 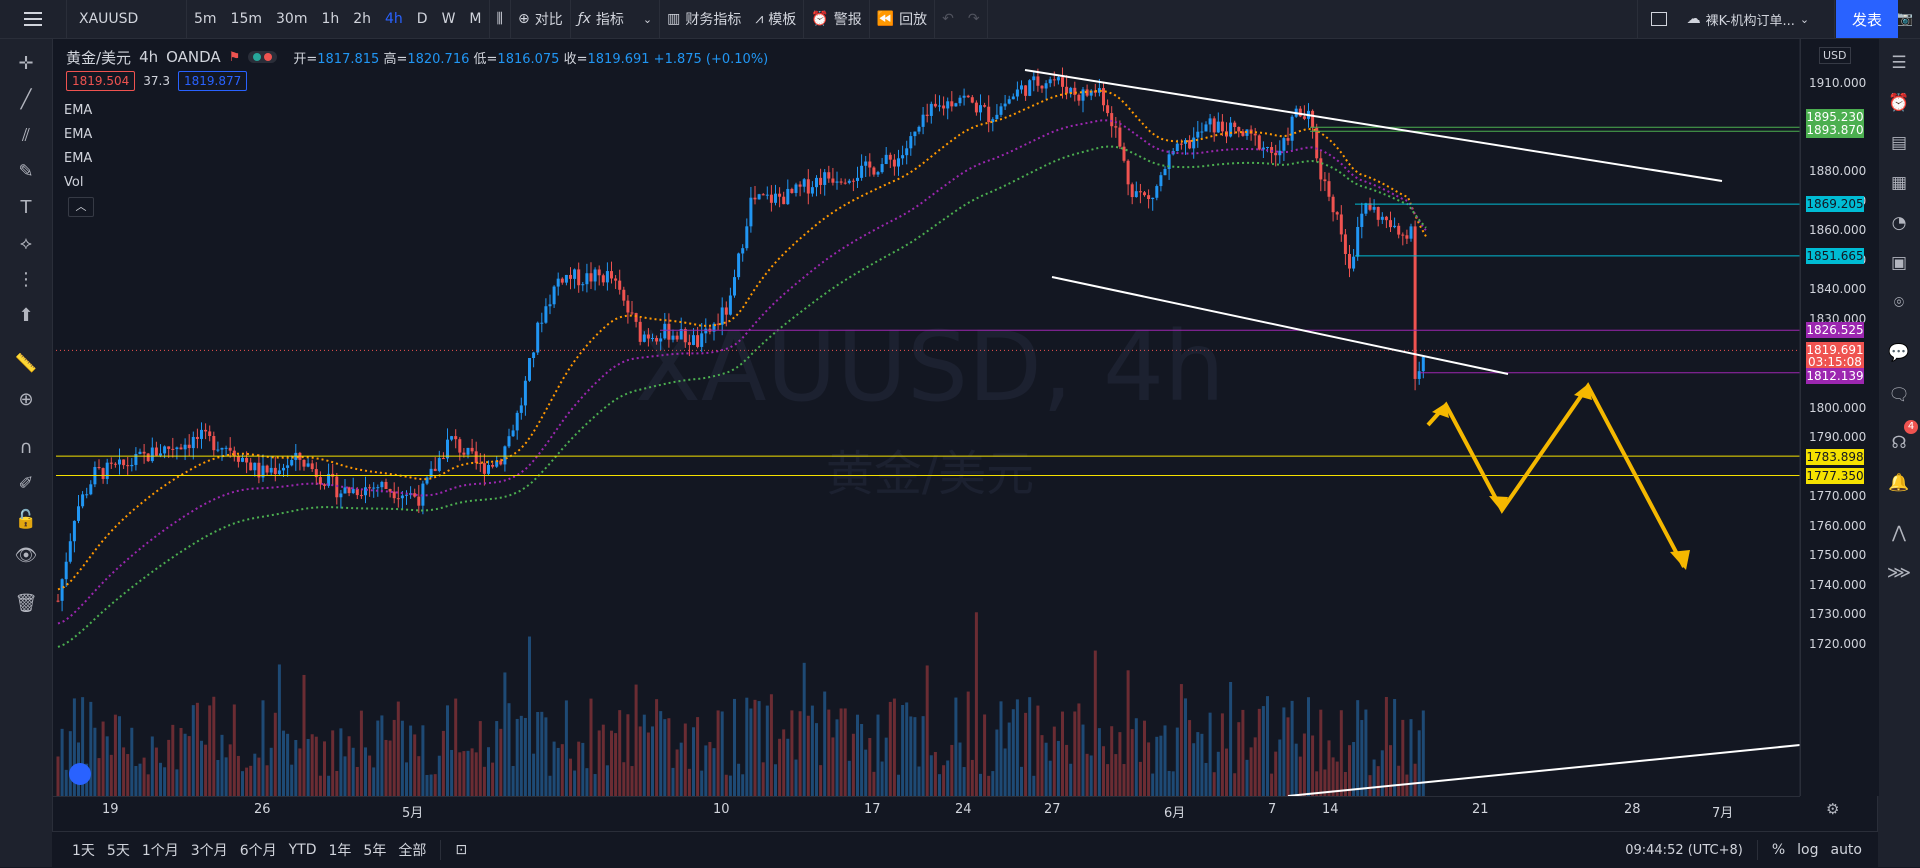 What do you see at coordinates (1899, 263) in the screenshot?
I see `calendar-icon: ▣` at bounding box center [1899, 263].